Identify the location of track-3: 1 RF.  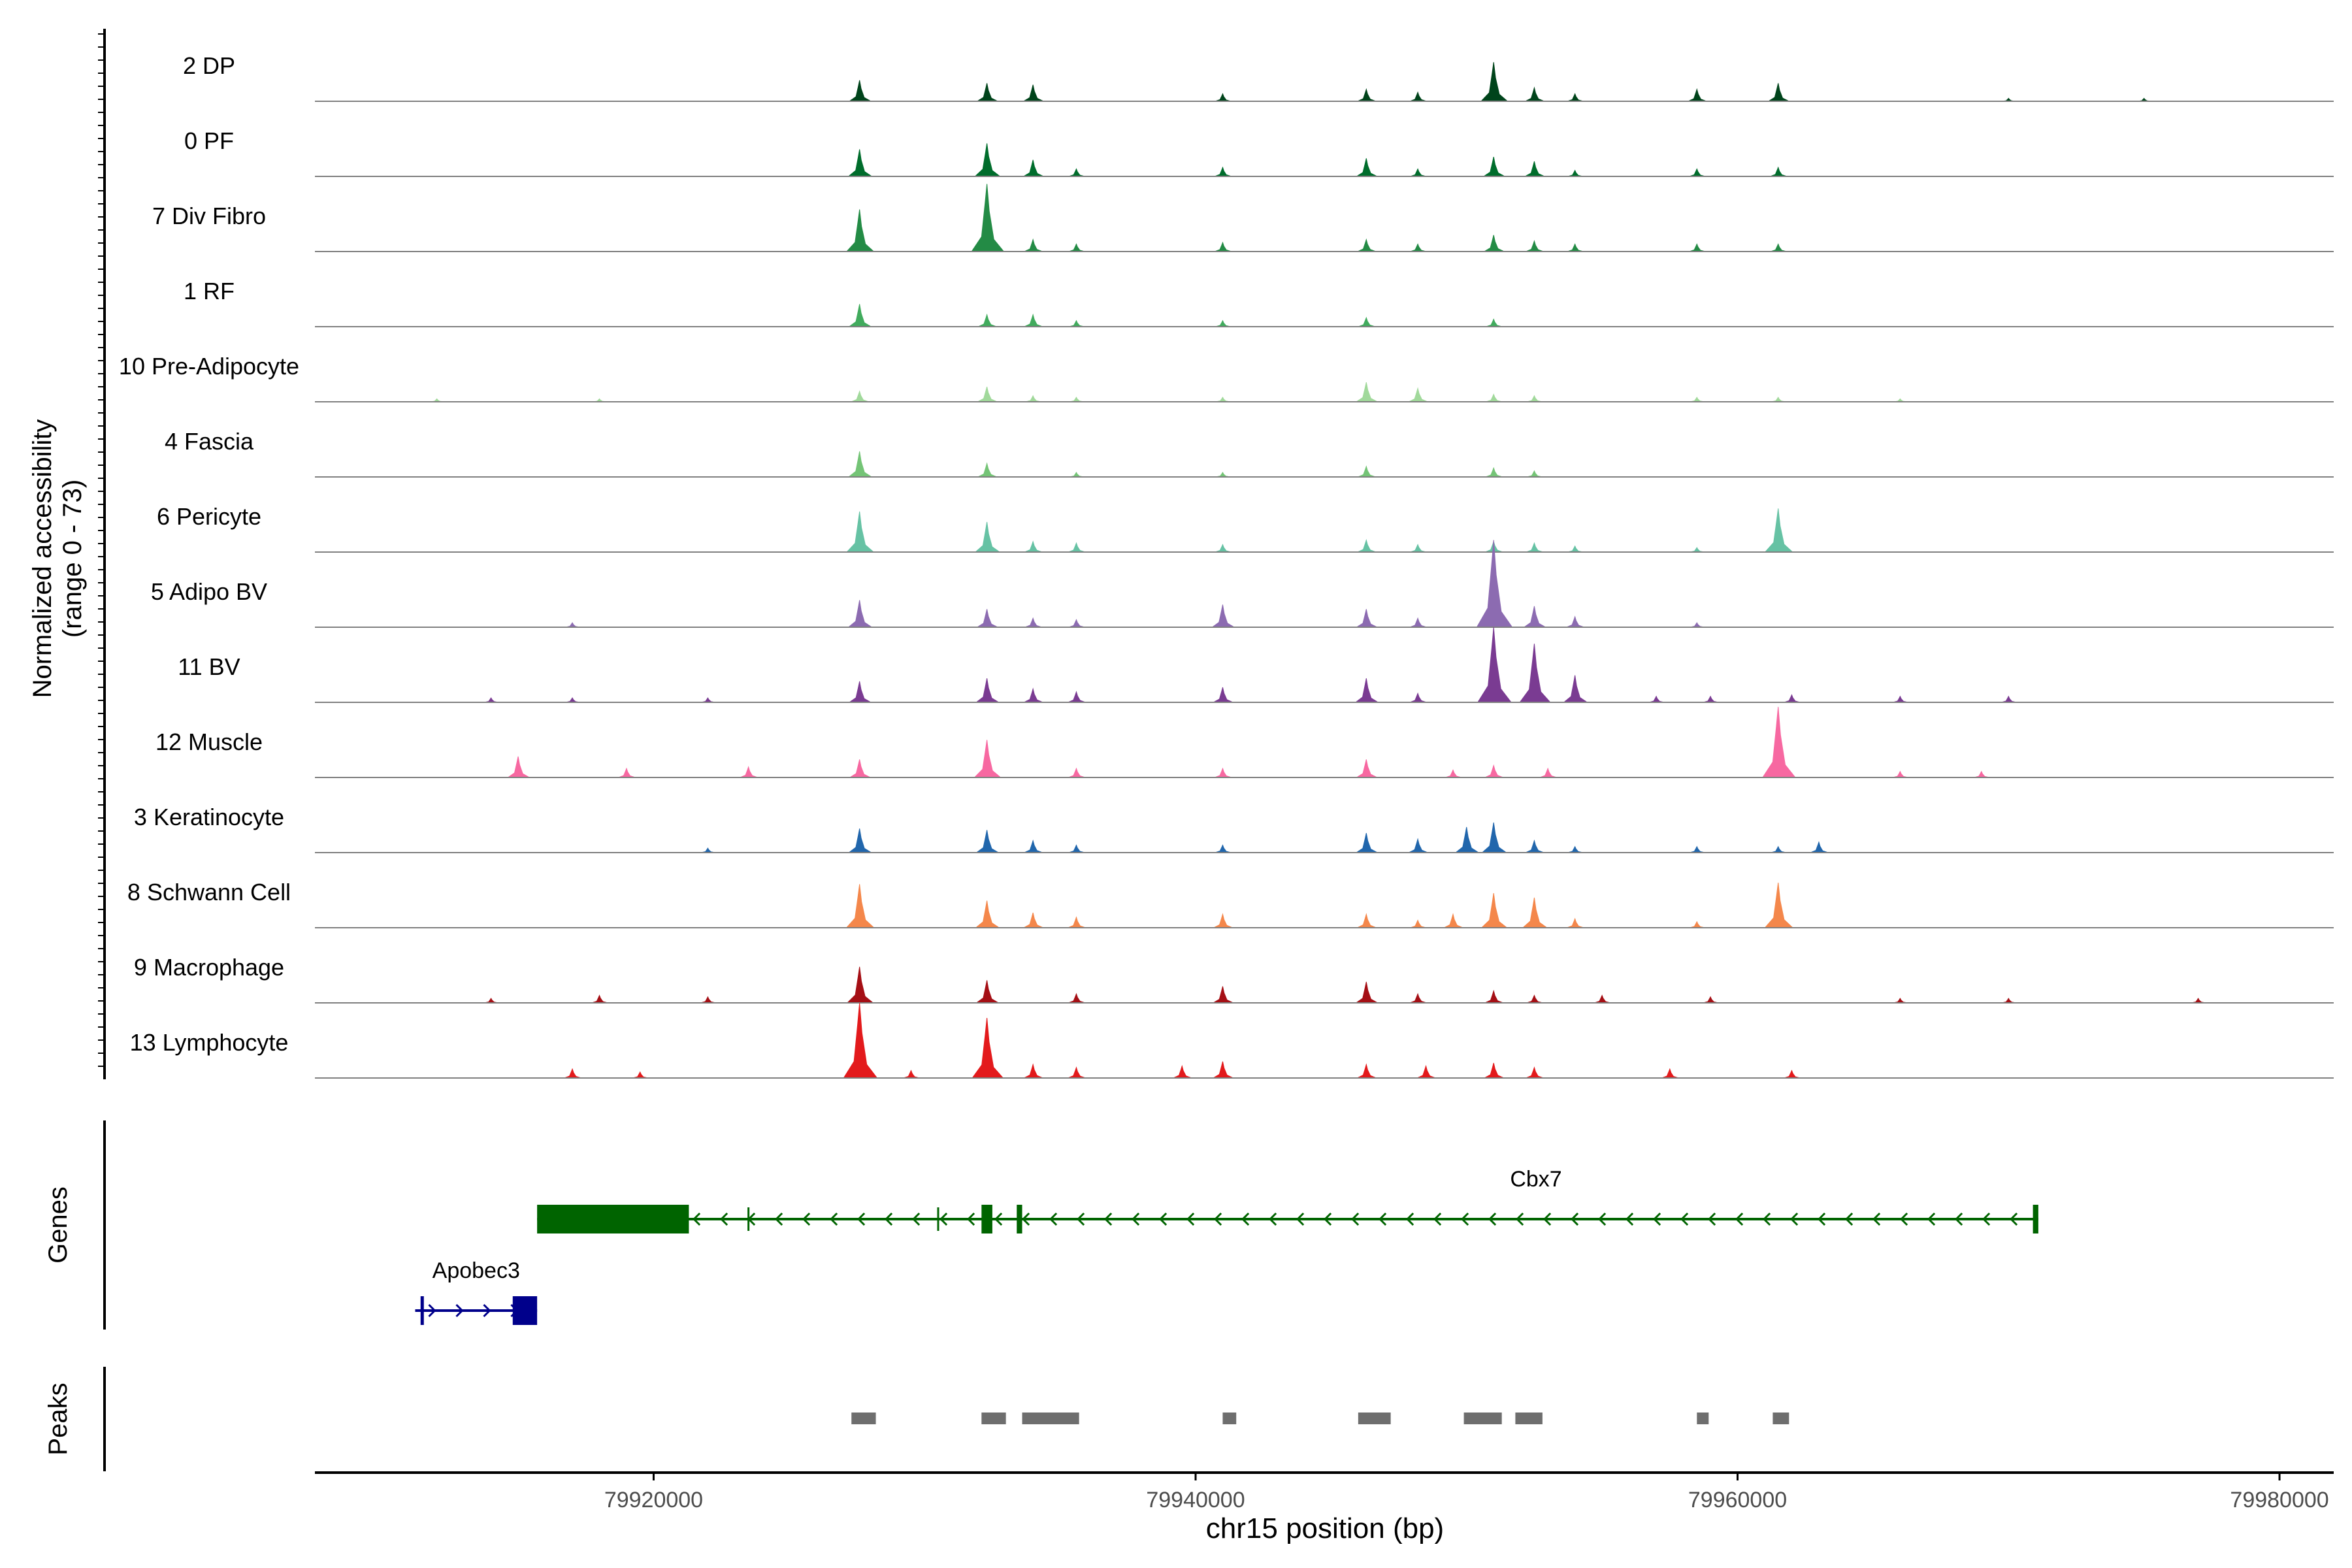
(1259, 302).